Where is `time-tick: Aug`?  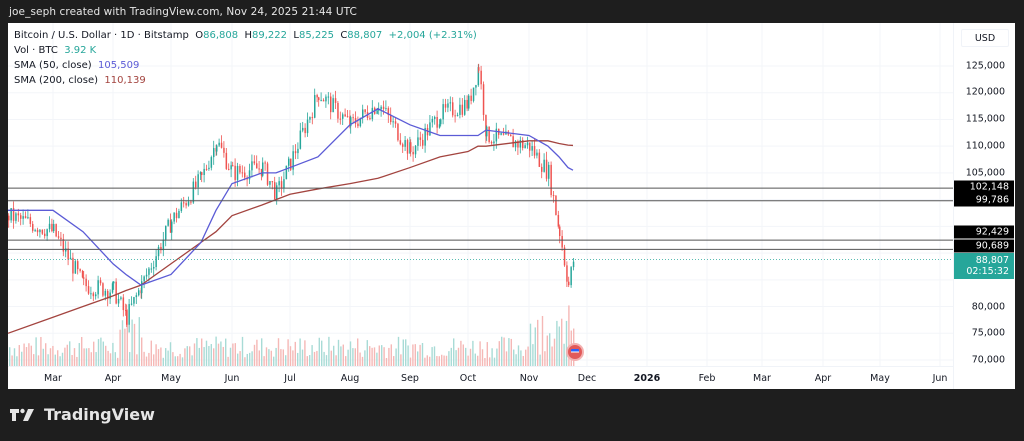 time-tick: Aug is located at coordinates (350, 378).